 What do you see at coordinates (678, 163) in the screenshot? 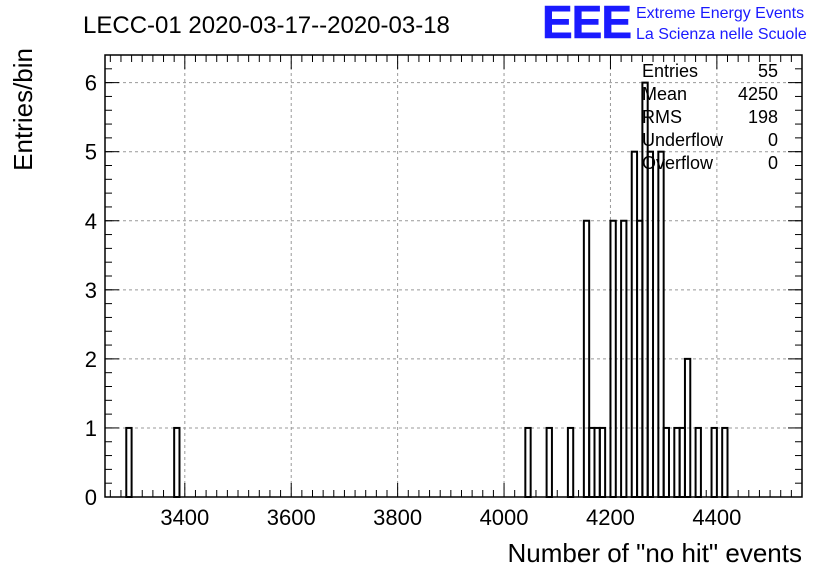
I see `stats-label: Overflow` at bounding box center [678, 163].